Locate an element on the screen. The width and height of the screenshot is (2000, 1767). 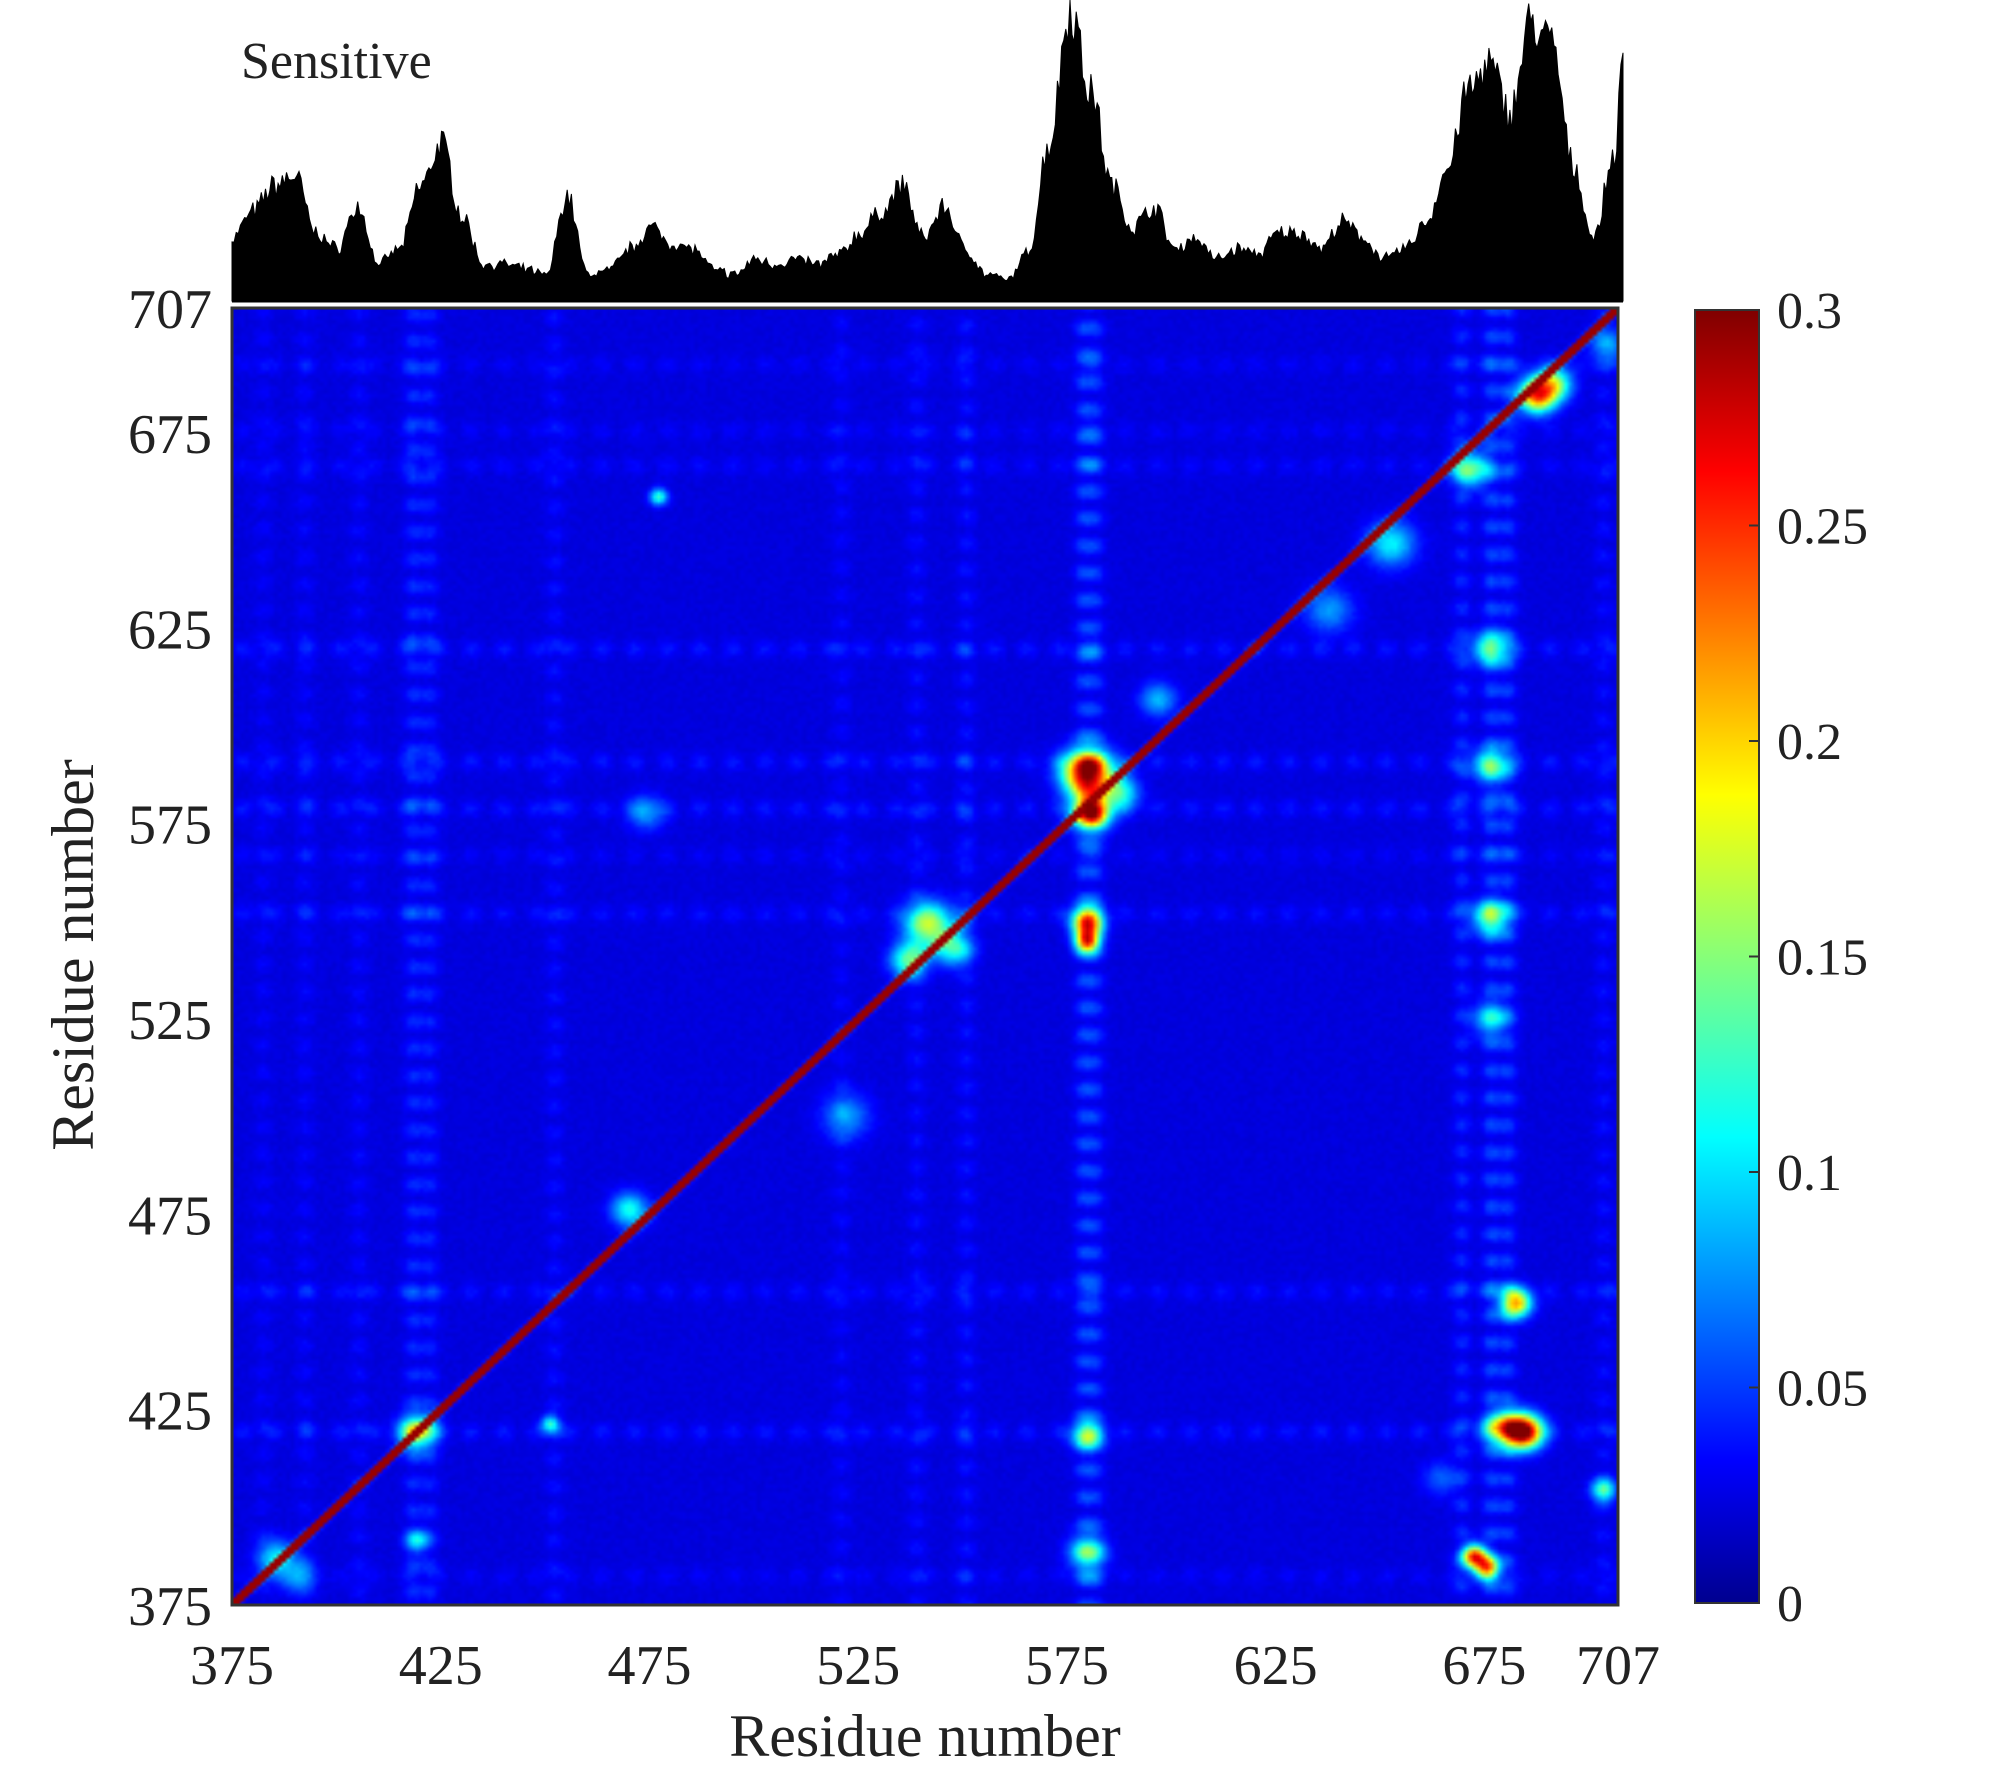
x-tick-label: 525 is located at coordinates (858, 1666).